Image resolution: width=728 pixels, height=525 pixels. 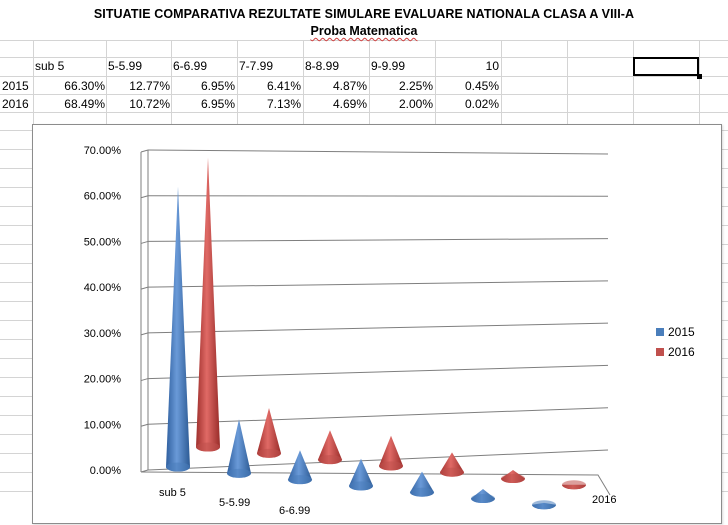 What do you see at coordinates (699, 76) in the screenshot?
I see `fill-handle` at bounding box center [699, 76].